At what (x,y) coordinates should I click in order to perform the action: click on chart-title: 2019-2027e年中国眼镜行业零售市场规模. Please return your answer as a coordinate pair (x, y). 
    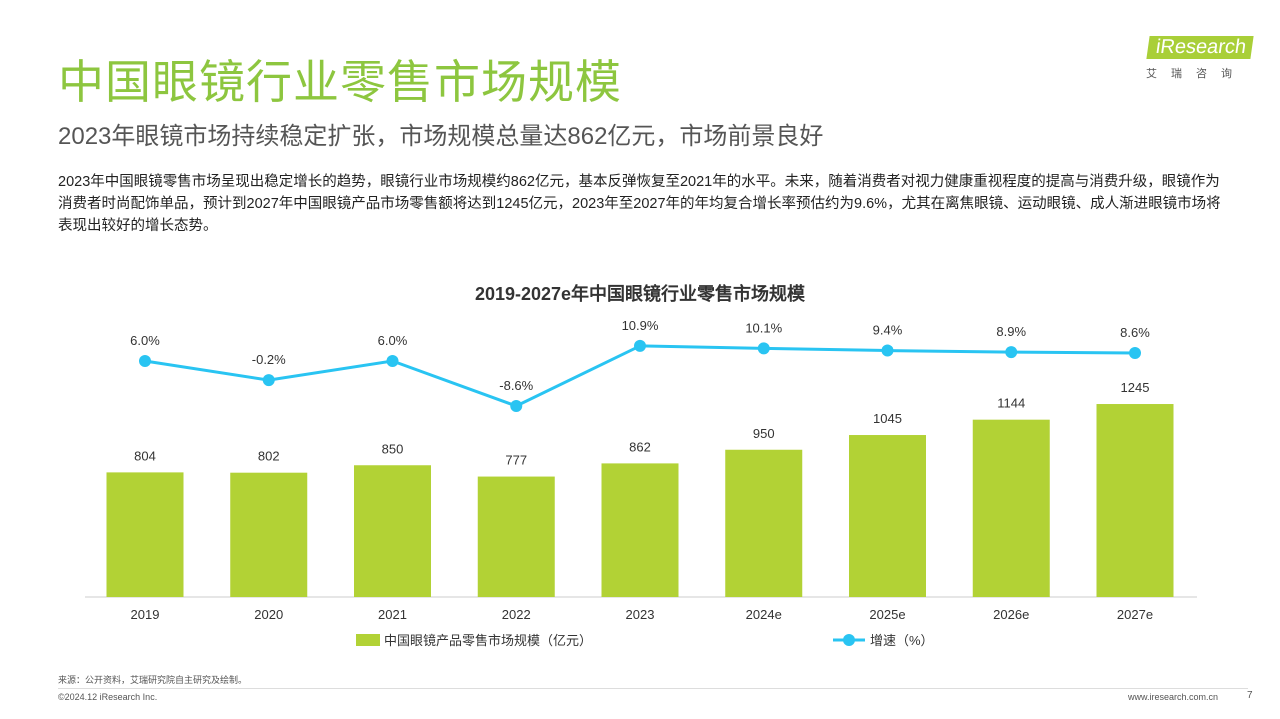
    Looking at the image, I should click on (640, 294).